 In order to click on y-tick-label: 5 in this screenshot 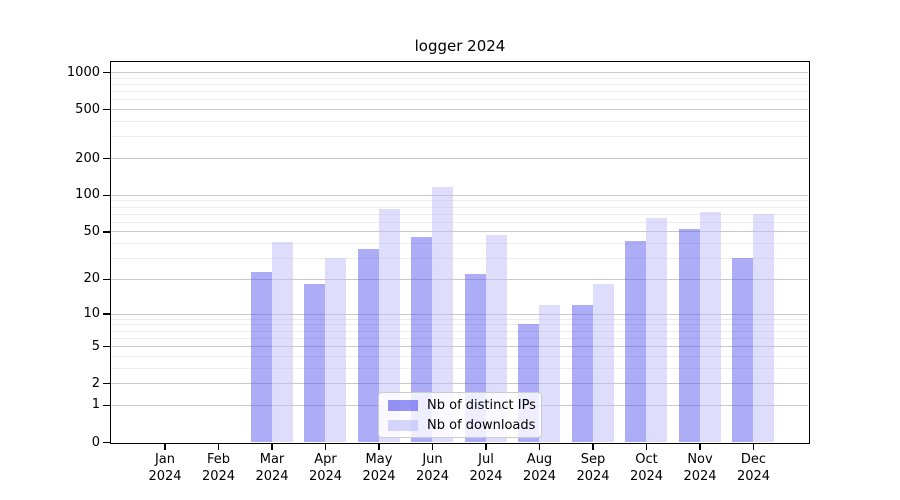, I will do `click(95, 346)`.